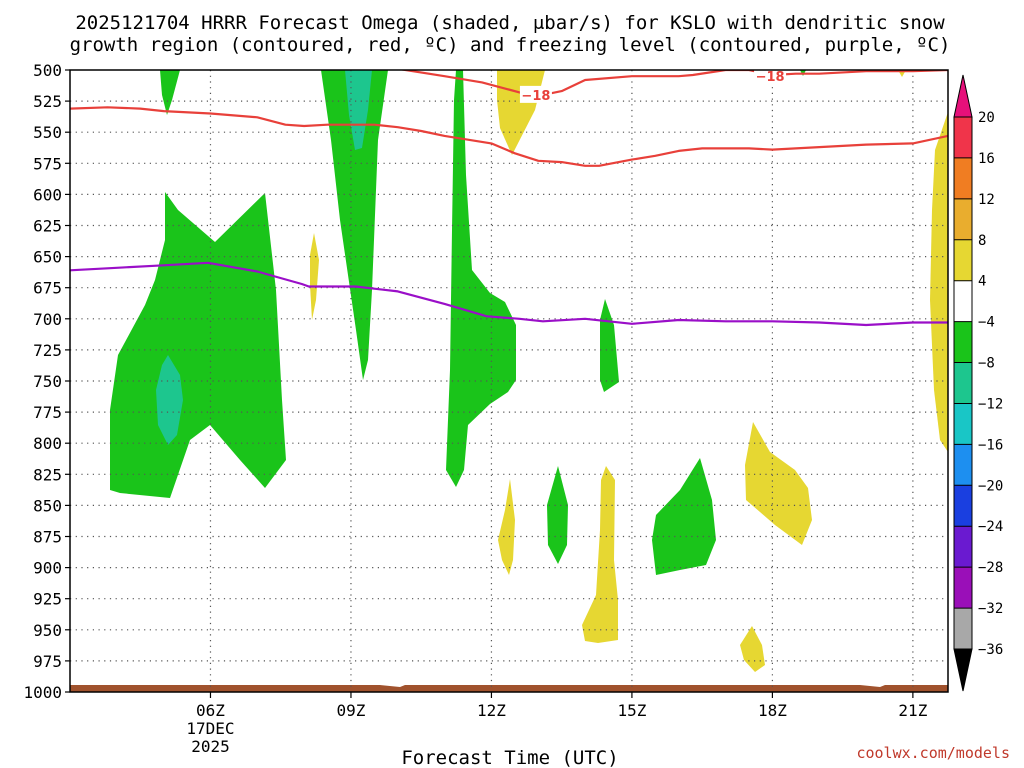 This screenshot has height=768, width=1024. What do you see at coordinates (47, 412) in the screenshot?
I see `y-tick-label: 775` at bounding box center [47, 412].